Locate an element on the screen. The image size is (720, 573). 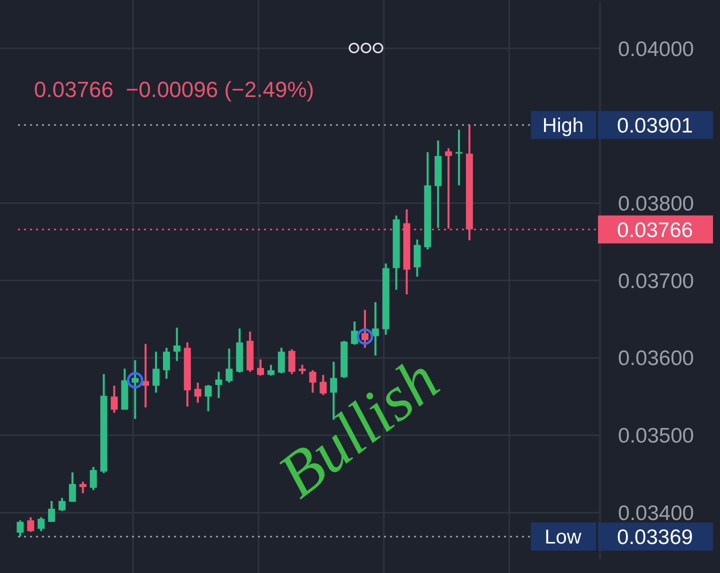
y-tick-label: 0.03800 is located at coordinates (656, 204).